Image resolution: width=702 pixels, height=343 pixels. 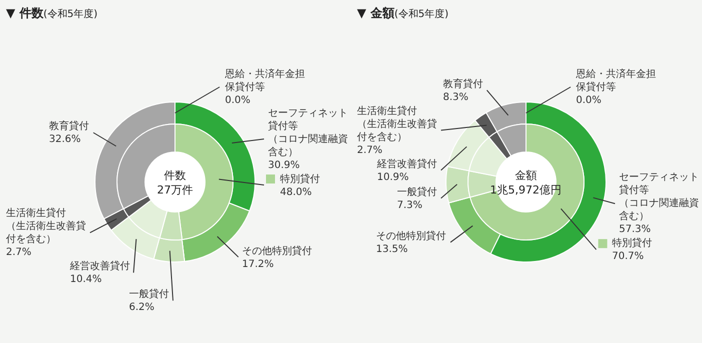 I want to click on text: 件数 27万件, so click(x=175, y=182).